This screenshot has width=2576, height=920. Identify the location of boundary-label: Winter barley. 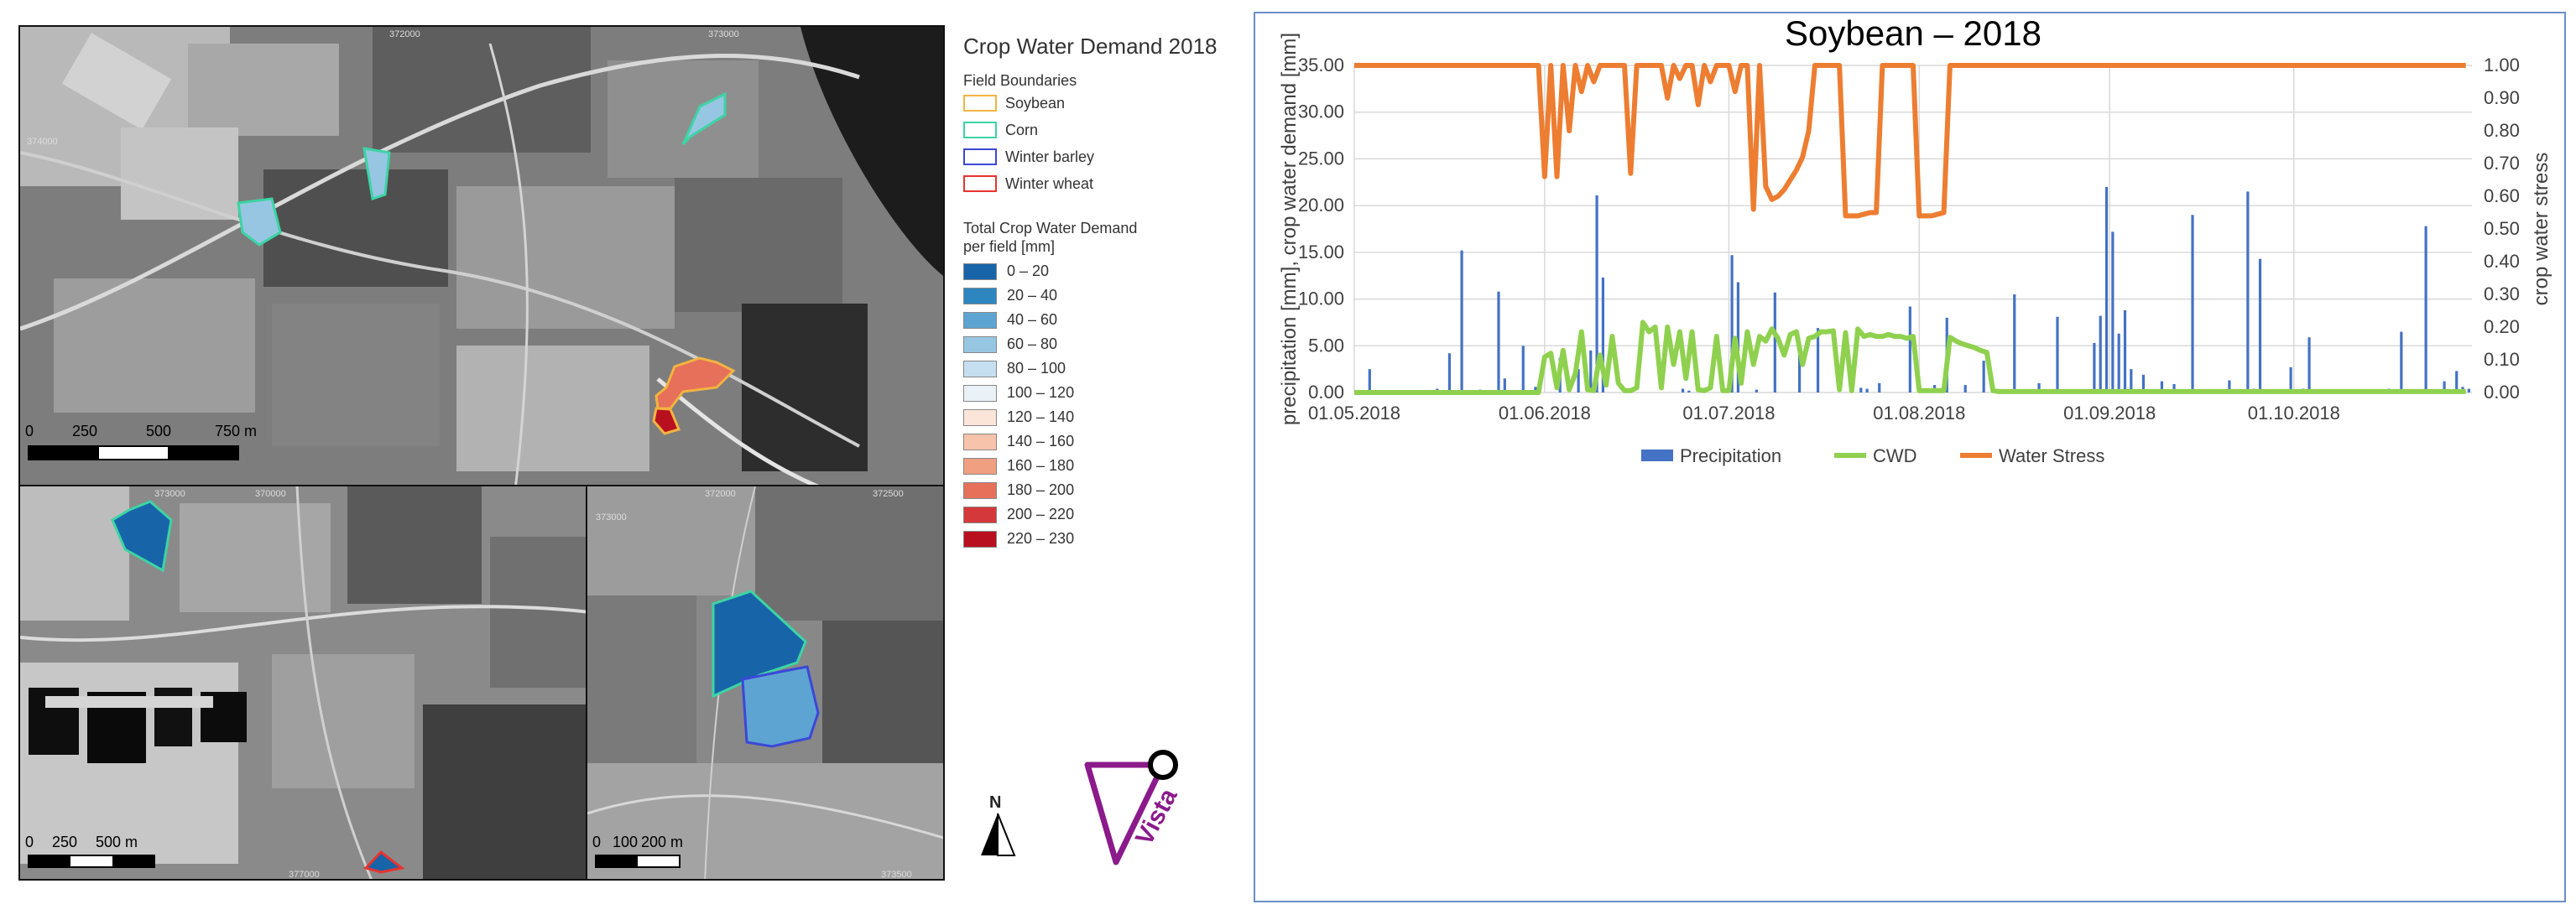
(1050, 156).